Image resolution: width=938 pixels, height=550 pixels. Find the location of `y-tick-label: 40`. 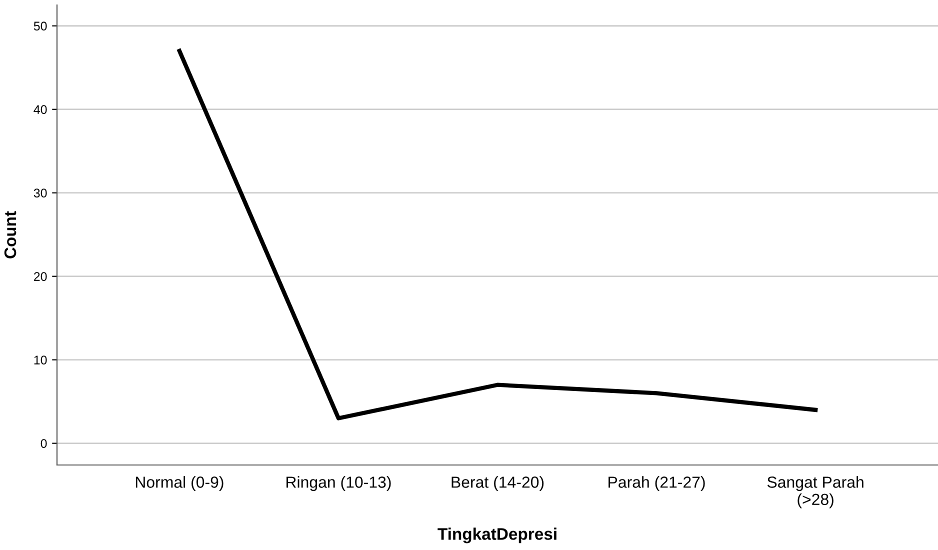

y-tick-label: 40 is located at coordinates (40, 109).